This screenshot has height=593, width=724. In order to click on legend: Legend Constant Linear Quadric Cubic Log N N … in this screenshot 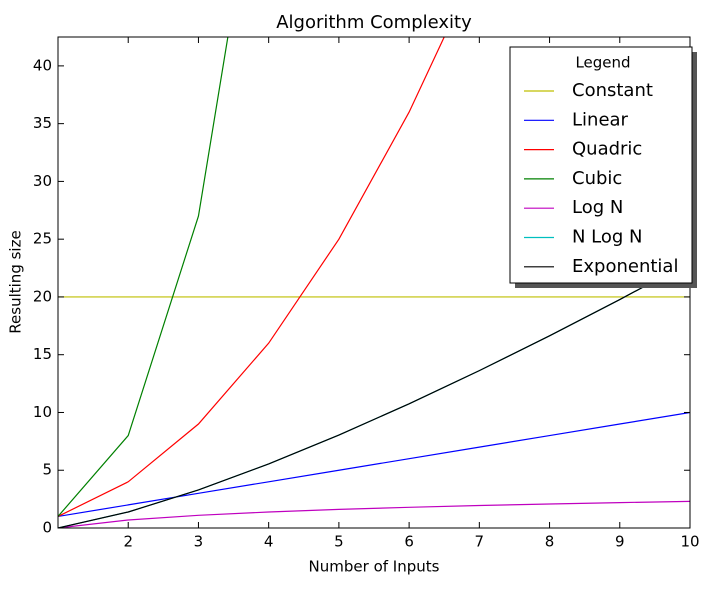, I will do `click(603, 167)`.